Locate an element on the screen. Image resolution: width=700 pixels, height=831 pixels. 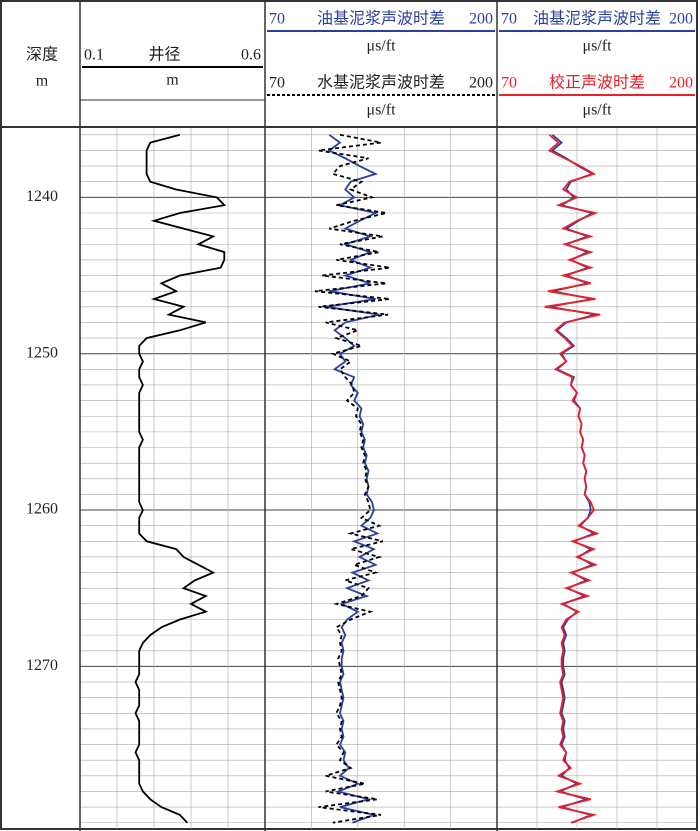
scale-min-label: 0.1 is located at coordinates (94, 55).